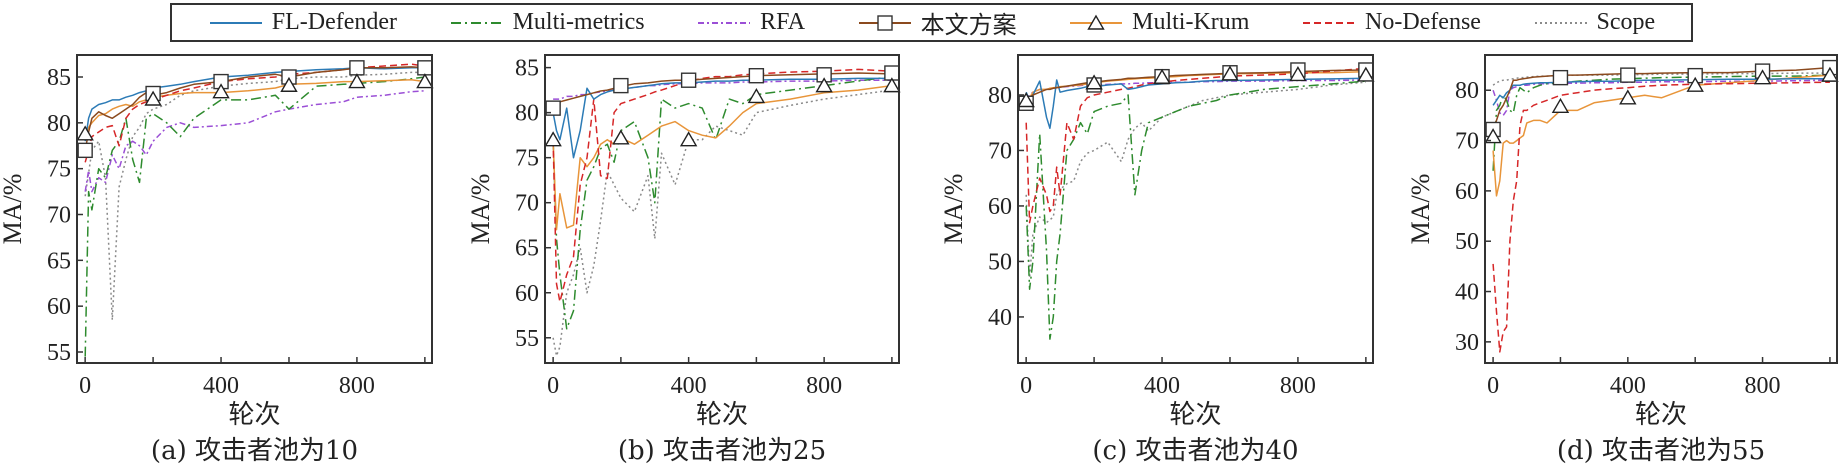  What do you see at coordinates (1195, 451) in the screenshot?
I see `panel-caption: (c) 攻击者池为40` at bounding box center [1195, 451].